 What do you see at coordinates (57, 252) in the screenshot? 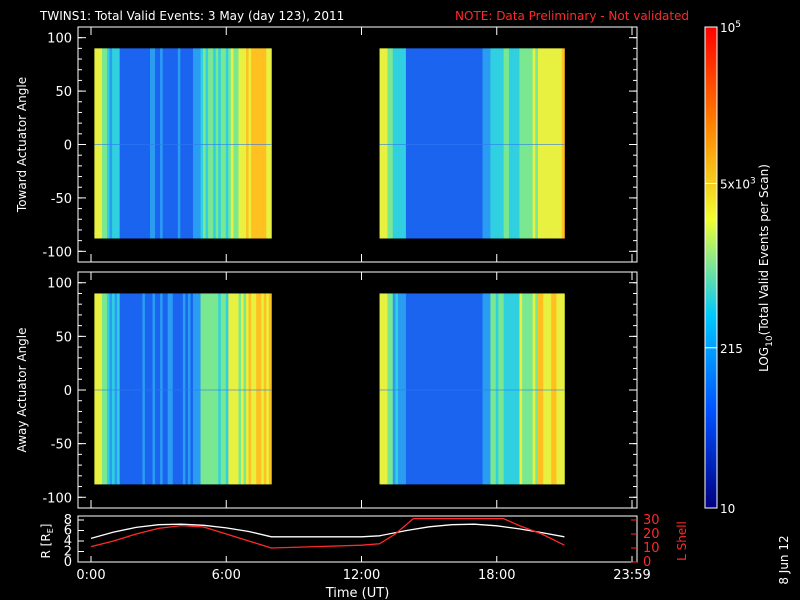
I see `y-tick-label: -100` at bounding box center [57, 252].